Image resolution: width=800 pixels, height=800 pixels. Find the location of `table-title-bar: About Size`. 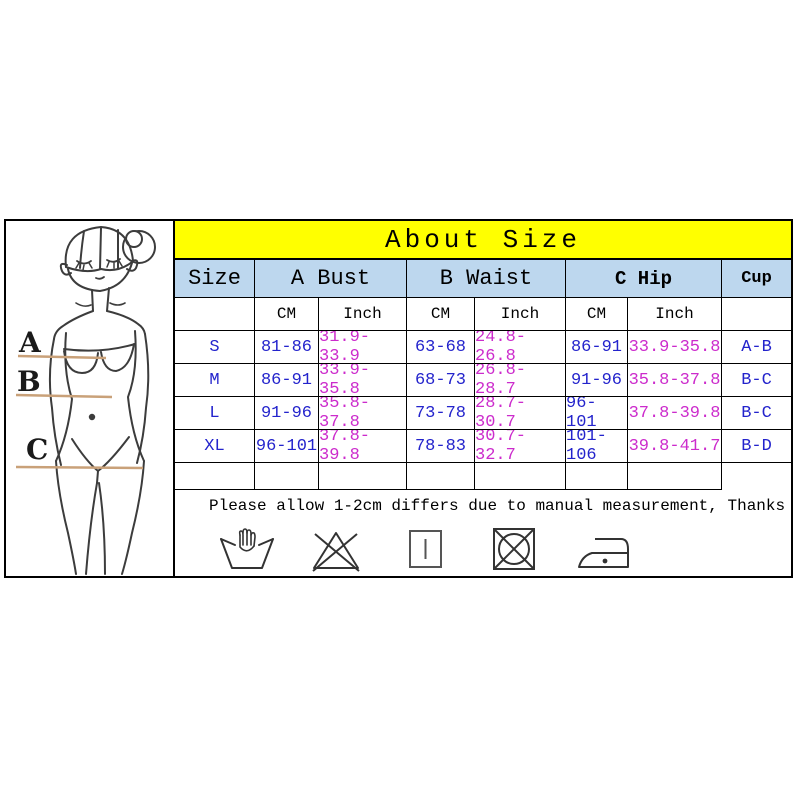

table-title-bar: About Size is located at coordinates (483, 240).